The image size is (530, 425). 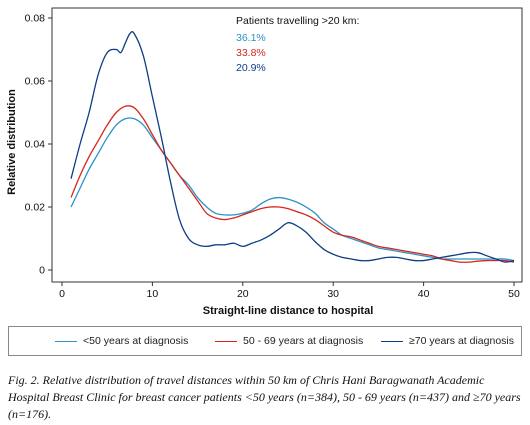 I want to click on legend-label-under-50: <50 years at diagnosis, so click(x=136, y=341).